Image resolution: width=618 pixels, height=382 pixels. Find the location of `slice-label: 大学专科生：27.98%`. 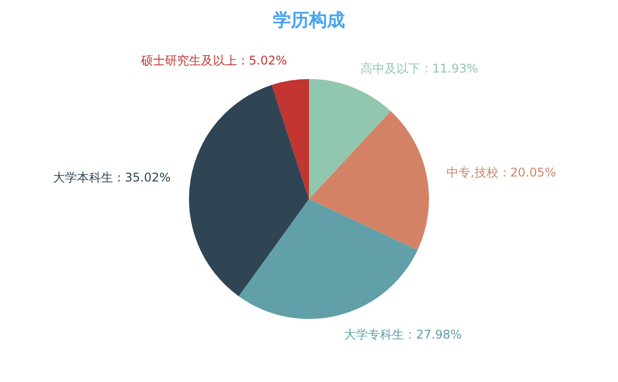

slice-label: 大学专科生：27.98% is located at coordinates (403, 335).